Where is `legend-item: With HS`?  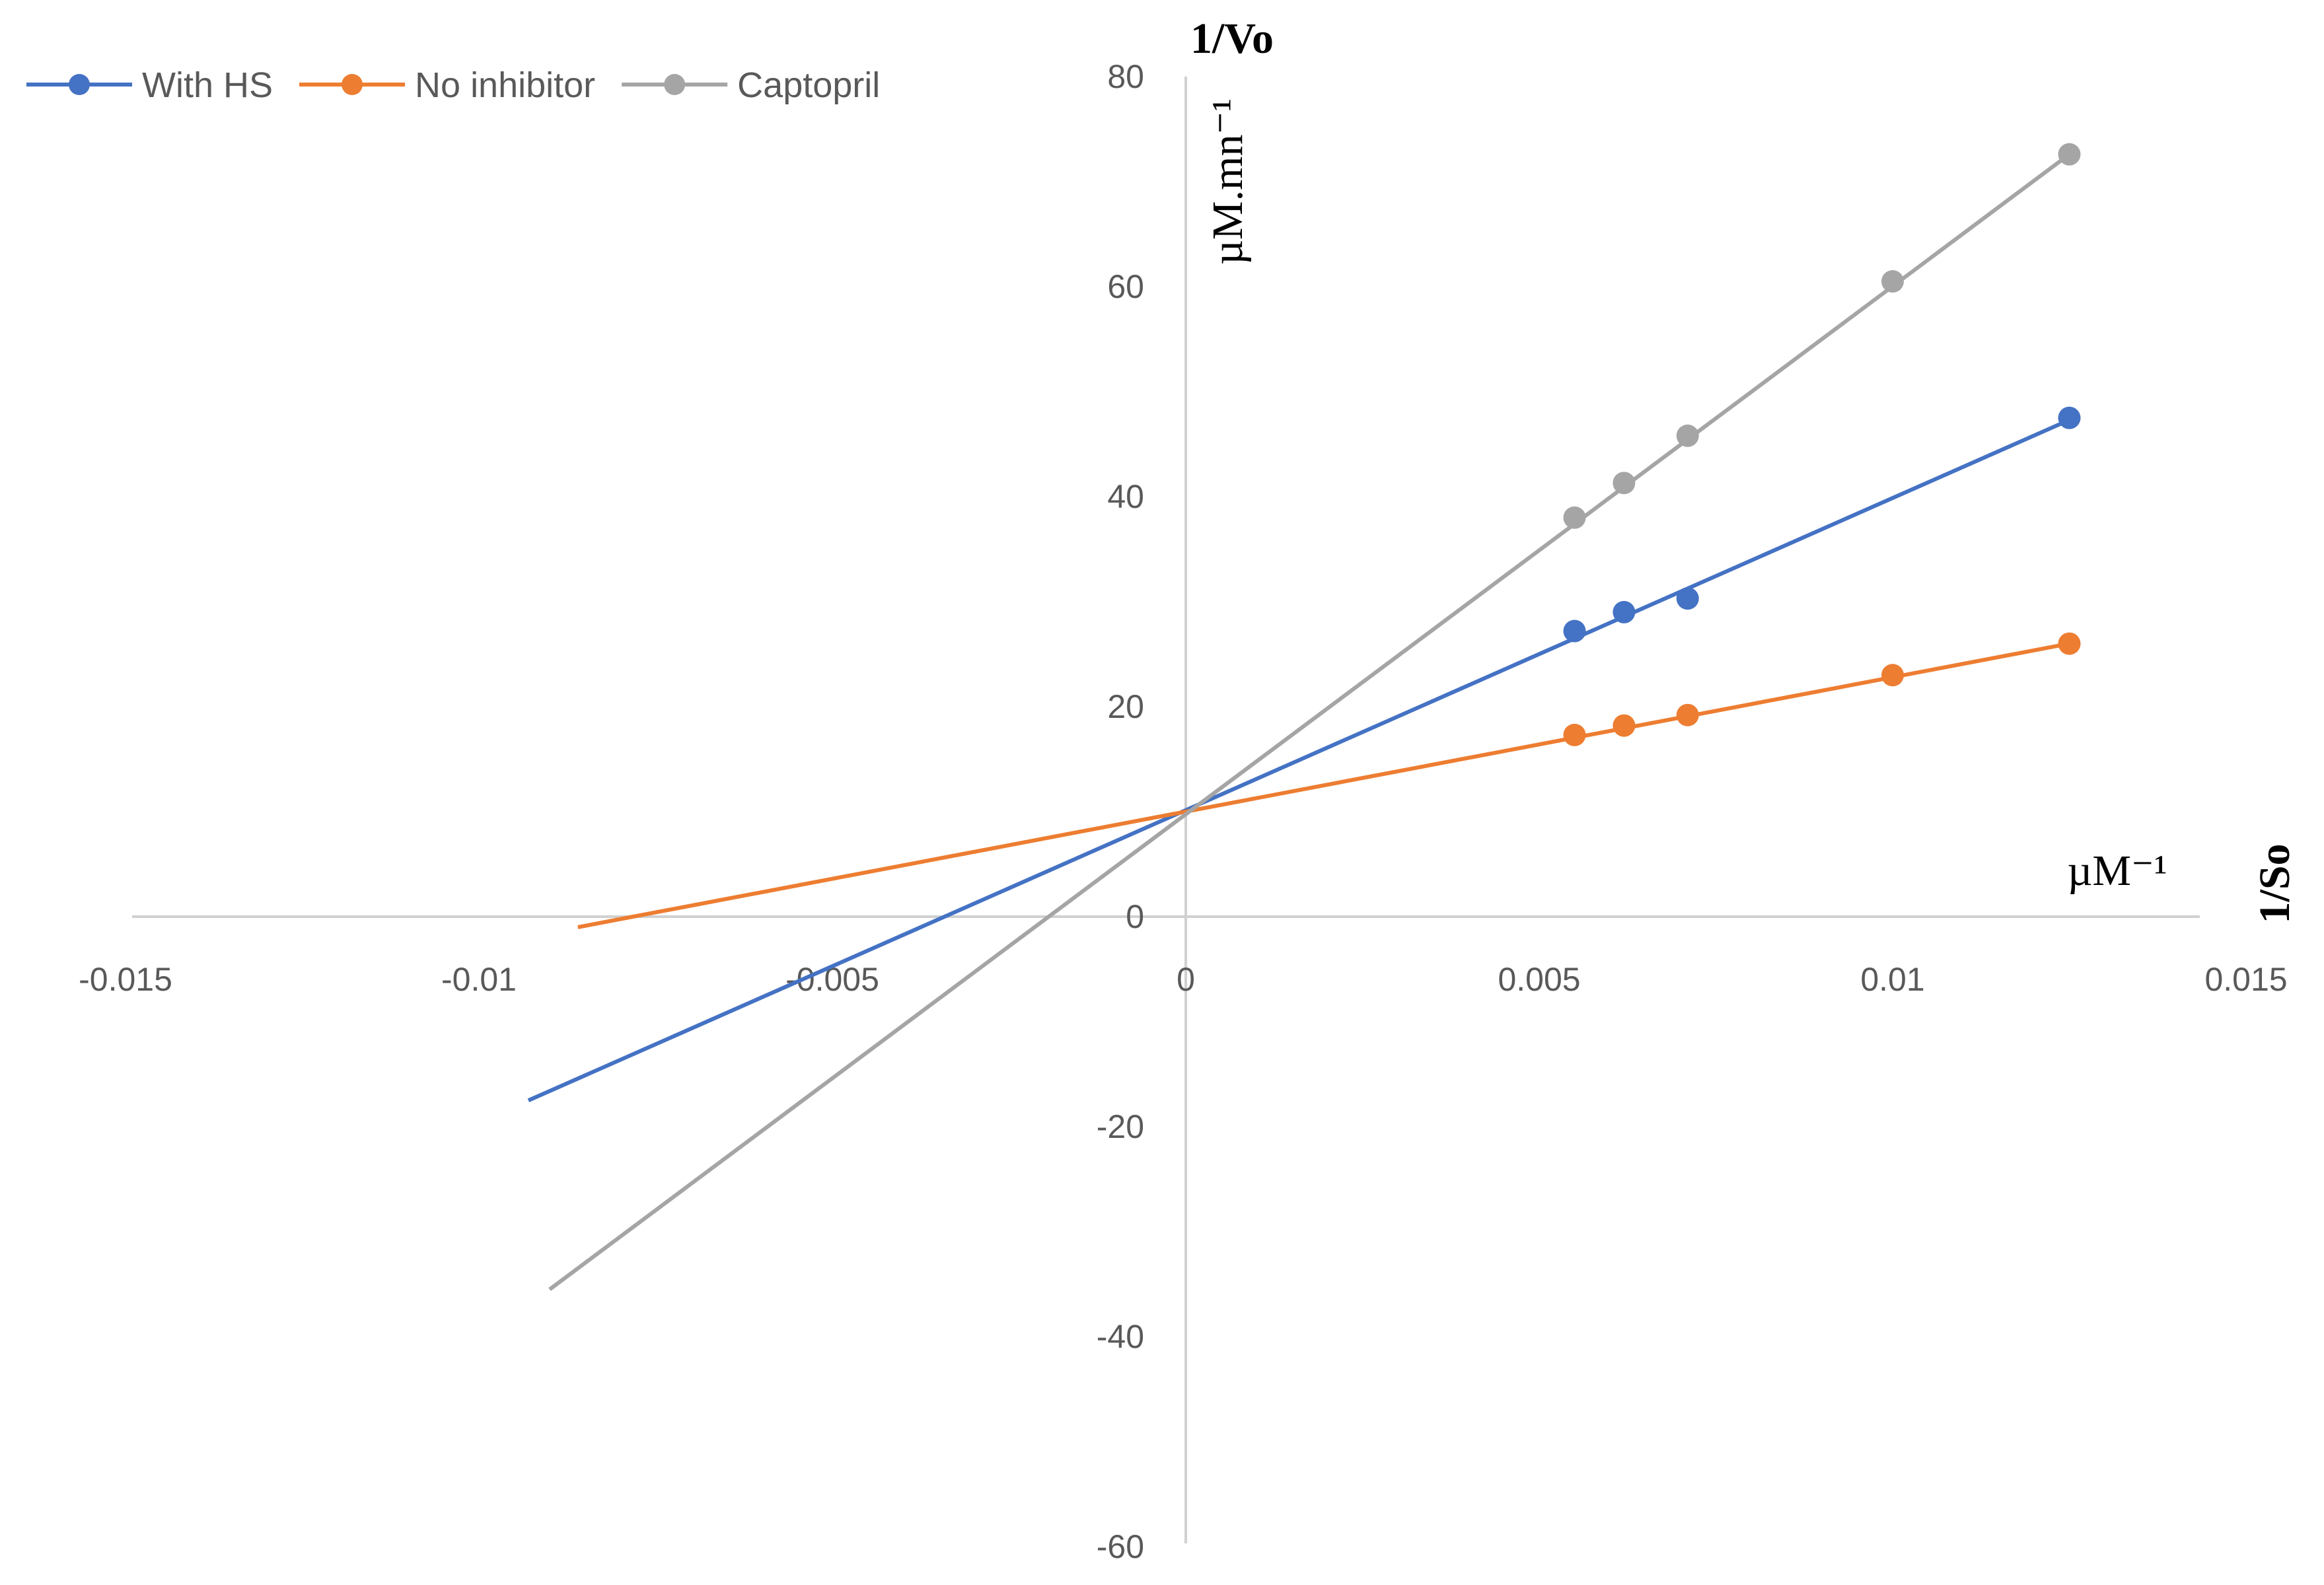 legend-item: With HS is located at coordinates (149, 85).